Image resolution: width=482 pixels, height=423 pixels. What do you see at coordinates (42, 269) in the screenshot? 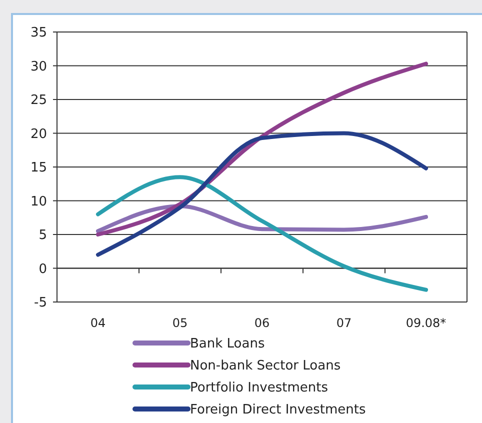
I see `y-tick-label: 0` at bounding box center [42, 269].